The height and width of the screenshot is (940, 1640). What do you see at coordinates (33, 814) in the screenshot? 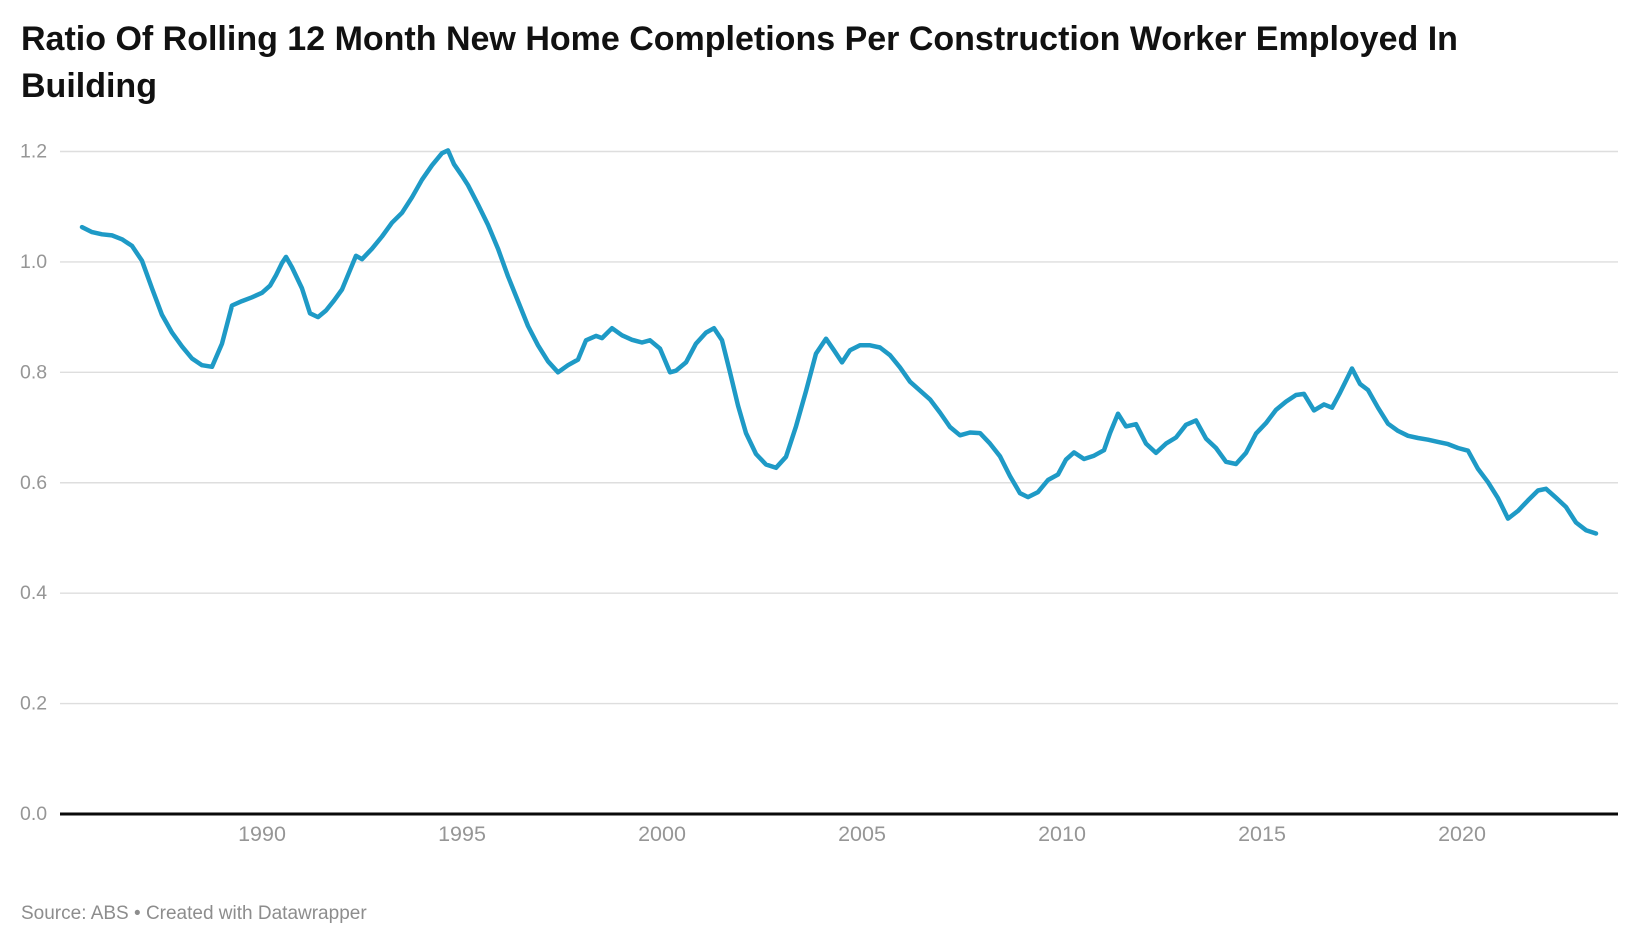
I see `y-axis-label: 0.0` at bounding box center [33, 814].